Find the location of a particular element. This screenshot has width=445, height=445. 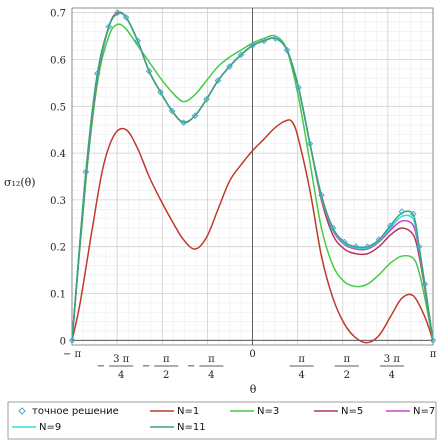

y-tick-label: 0.7 is located at coordinates (58, 14).